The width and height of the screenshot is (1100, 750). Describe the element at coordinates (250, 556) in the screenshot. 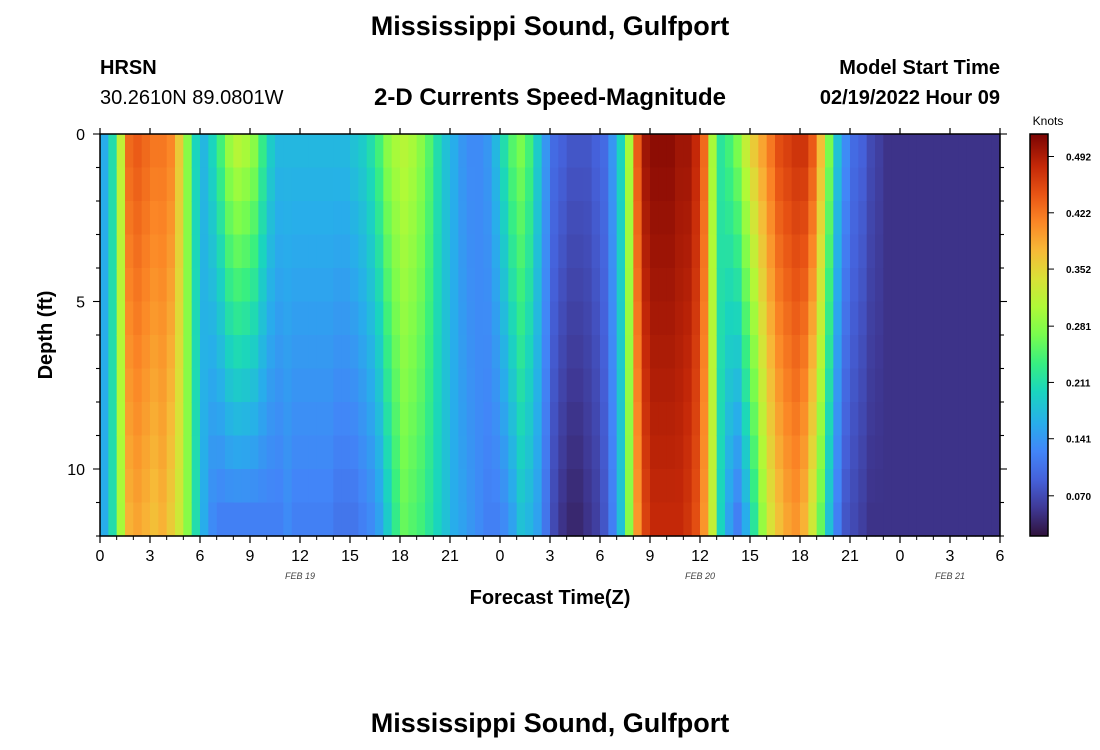

I see `x-tick-label: 9` at that location.